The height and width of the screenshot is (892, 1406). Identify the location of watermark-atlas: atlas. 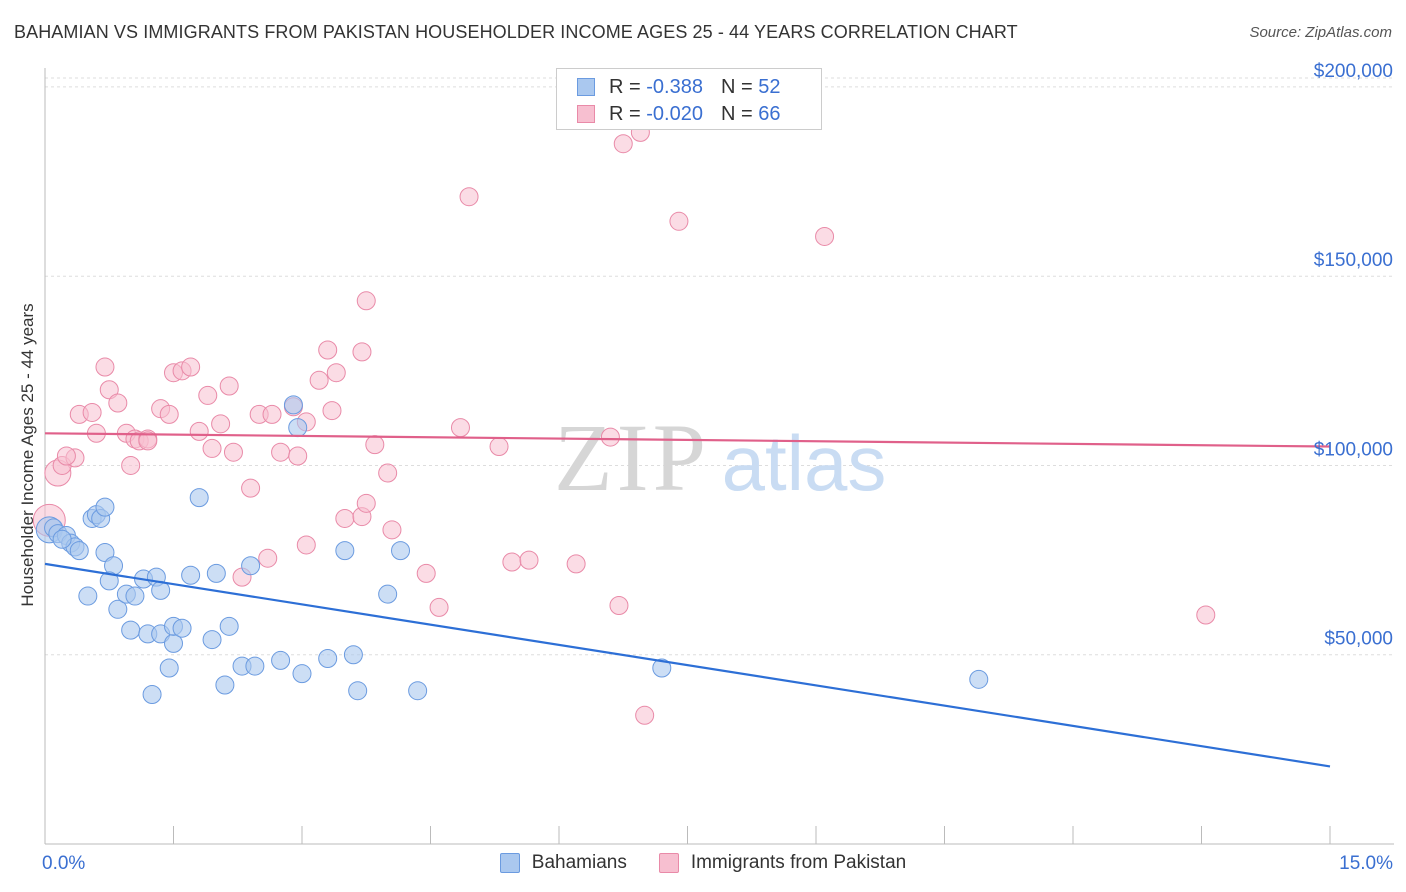
(804, 463).